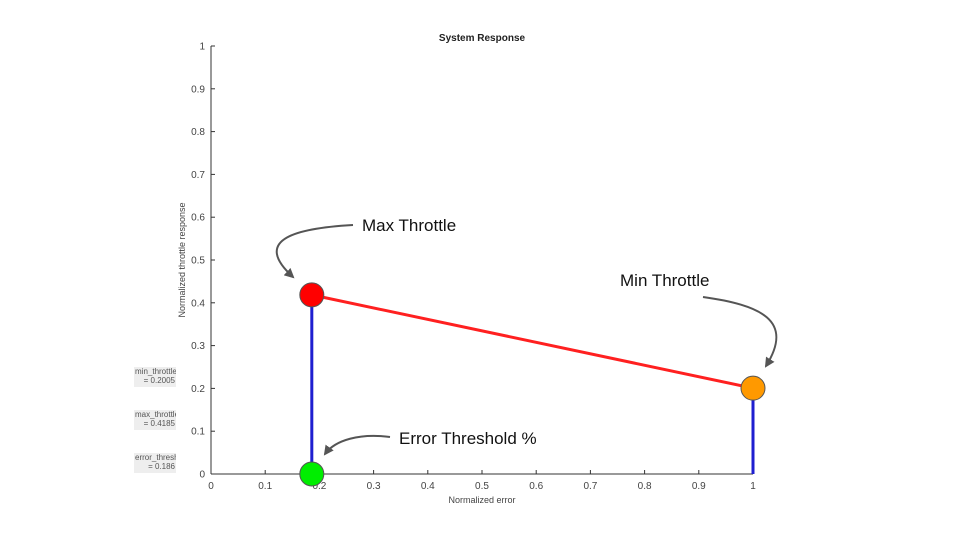 This screenshot has width=960, height=540. I want to click on x-tick-label: 0.1, so click(265, 486).